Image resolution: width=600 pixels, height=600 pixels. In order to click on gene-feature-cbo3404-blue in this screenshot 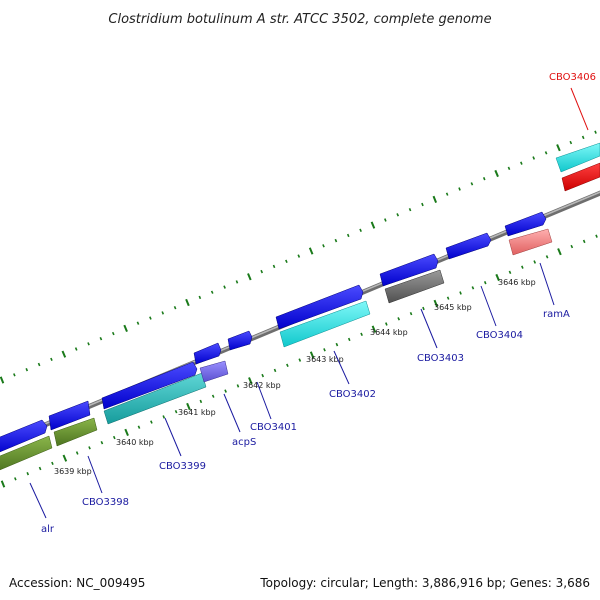, I will do `click(468, 246)`.